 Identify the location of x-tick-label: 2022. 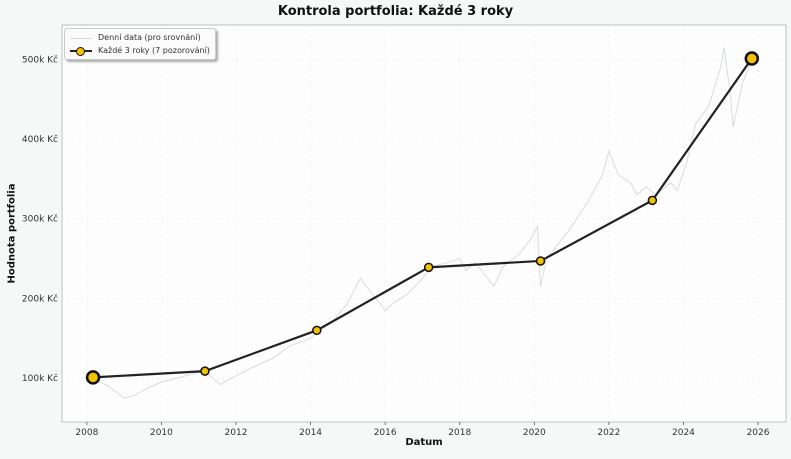
(608, 433).